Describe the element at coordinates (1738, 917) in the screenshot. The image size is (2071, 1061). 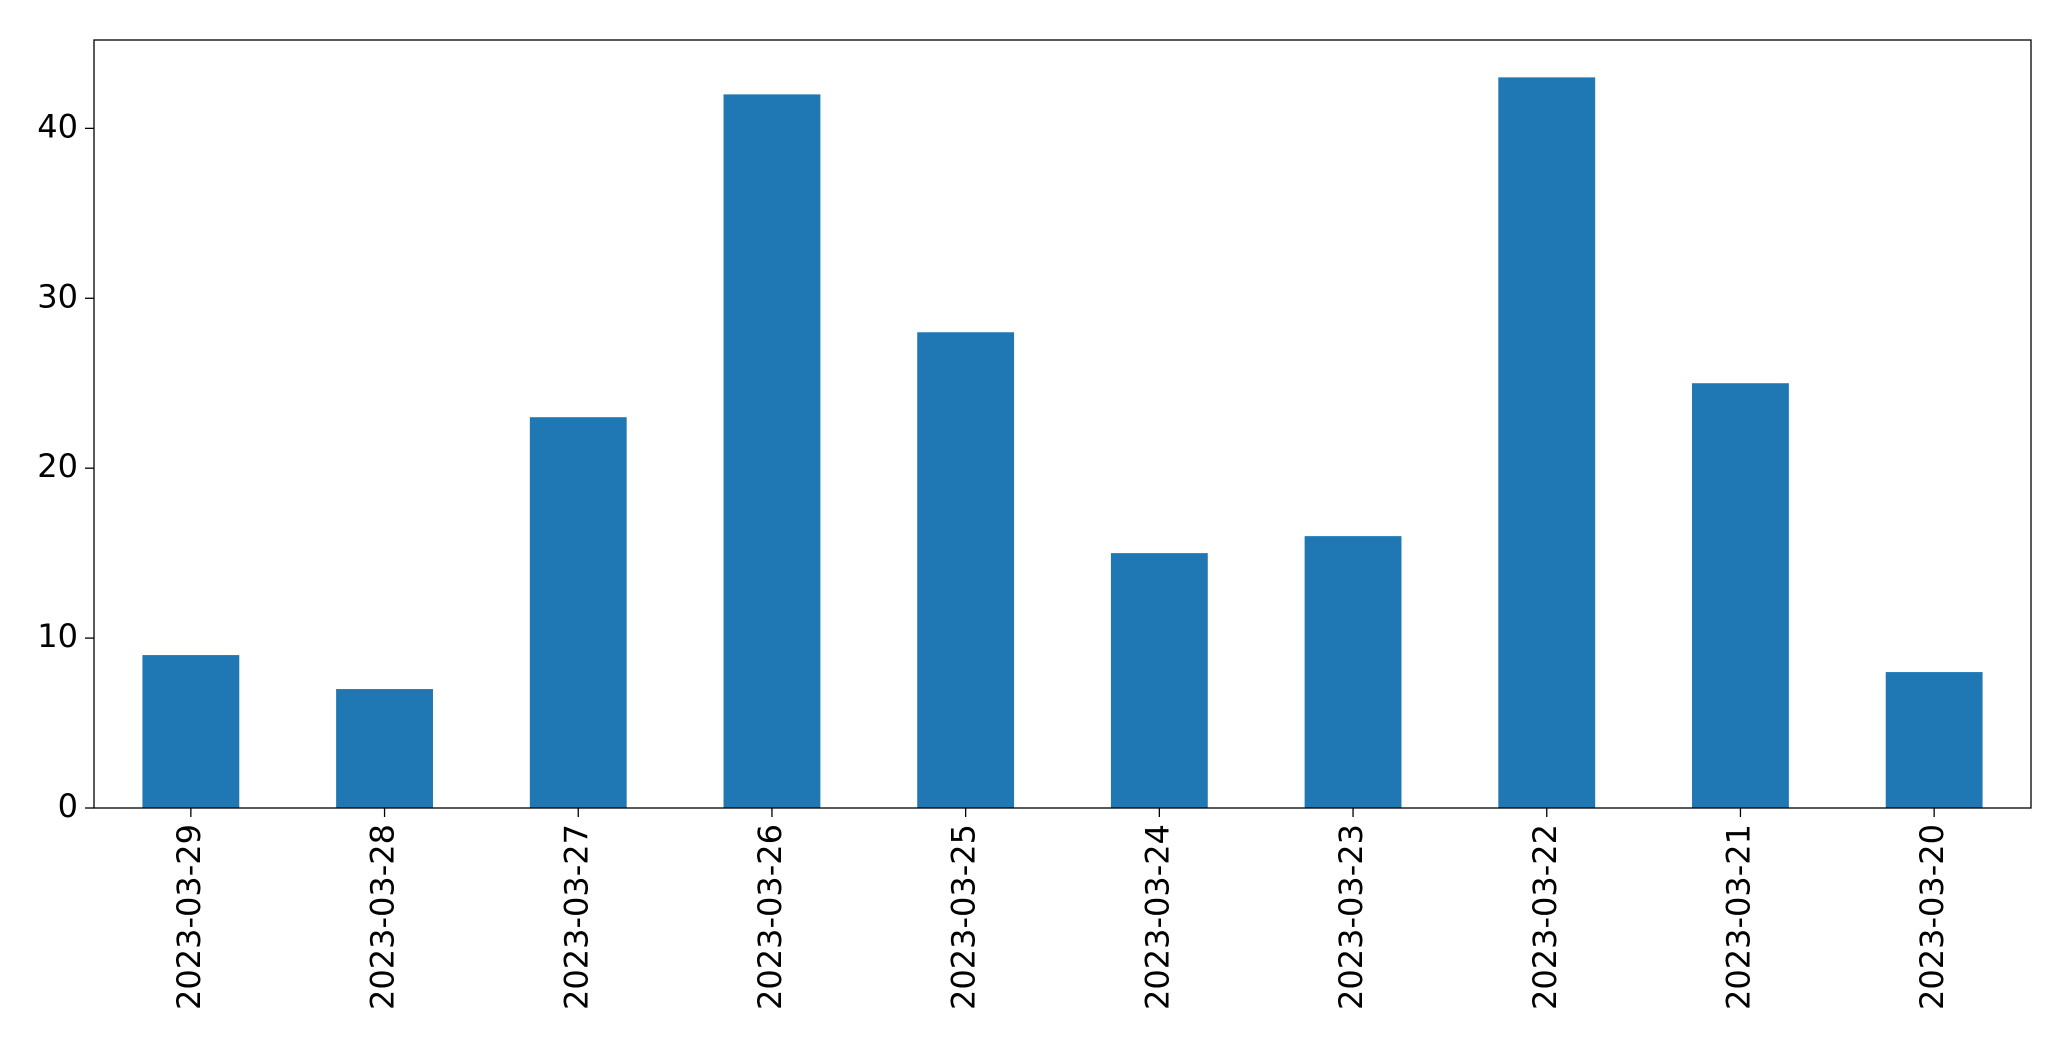
I see `x-tick-label: 2023-03-21` at that location.